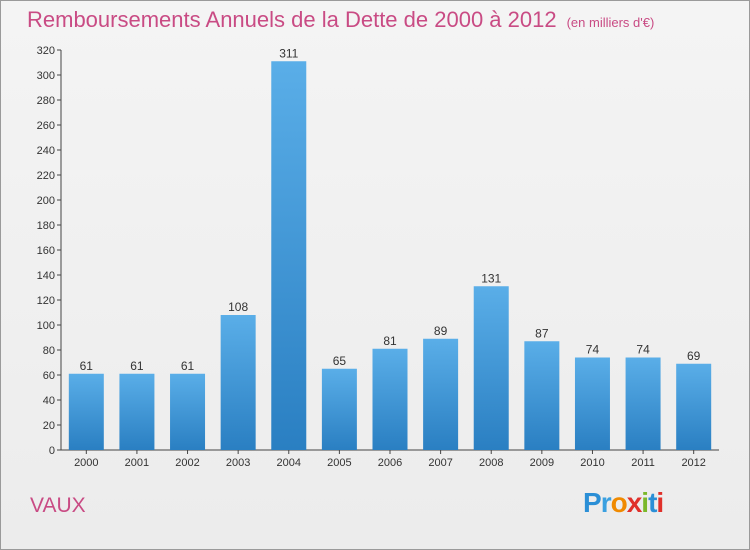  I want to click on y-tick-label: 140, so click(46, 276).